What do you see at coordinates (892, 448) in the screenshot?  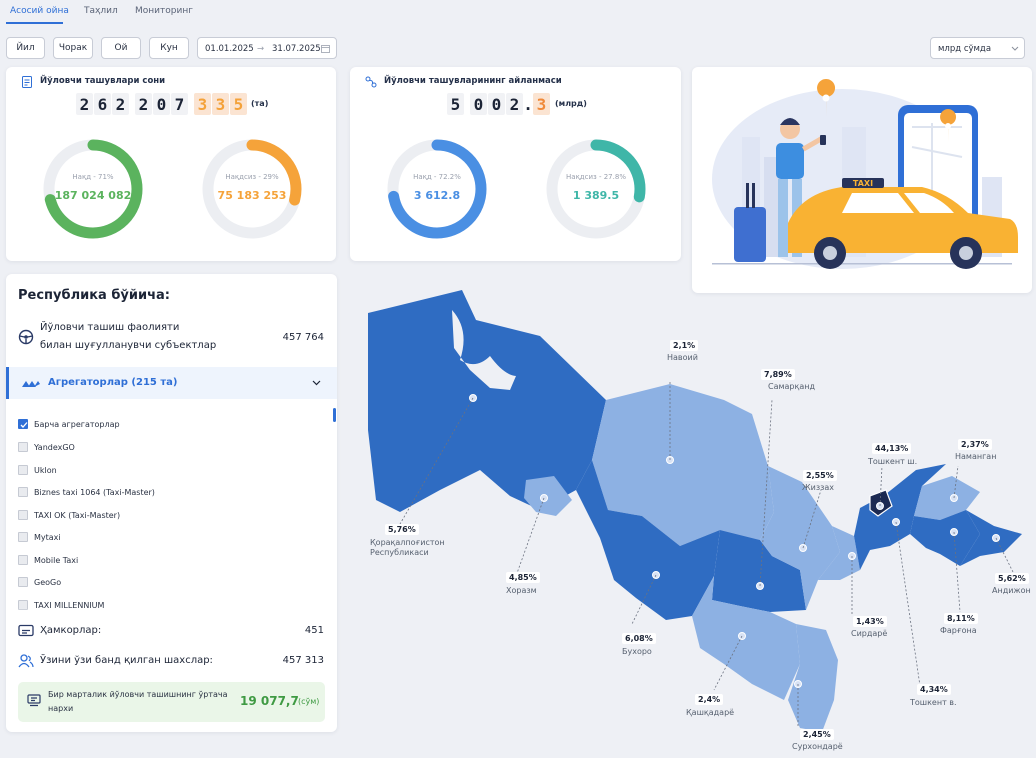 I see `region-pct-tashkent-city: 44,13%` at bounding box center [892, 448].